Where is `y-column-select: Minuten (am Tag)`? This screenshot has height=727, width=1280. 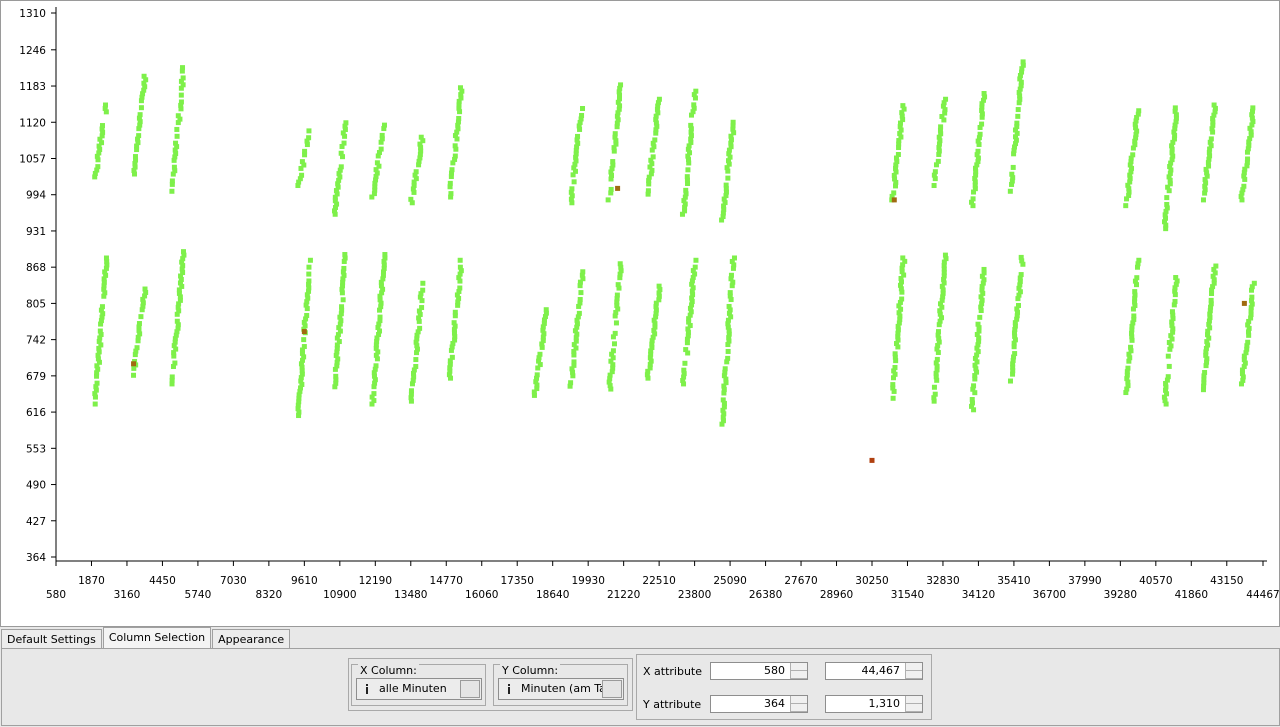
y-column-select: Minuten (am Tag) is located at coordinates (561, 689).